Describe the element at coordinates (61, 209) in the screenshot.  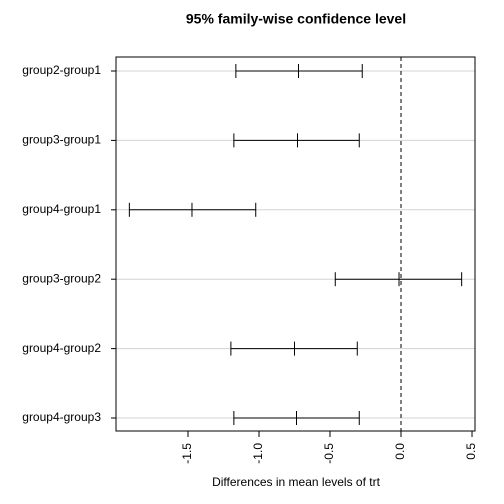
I see `y-tick-label: group4-group1` at that location.